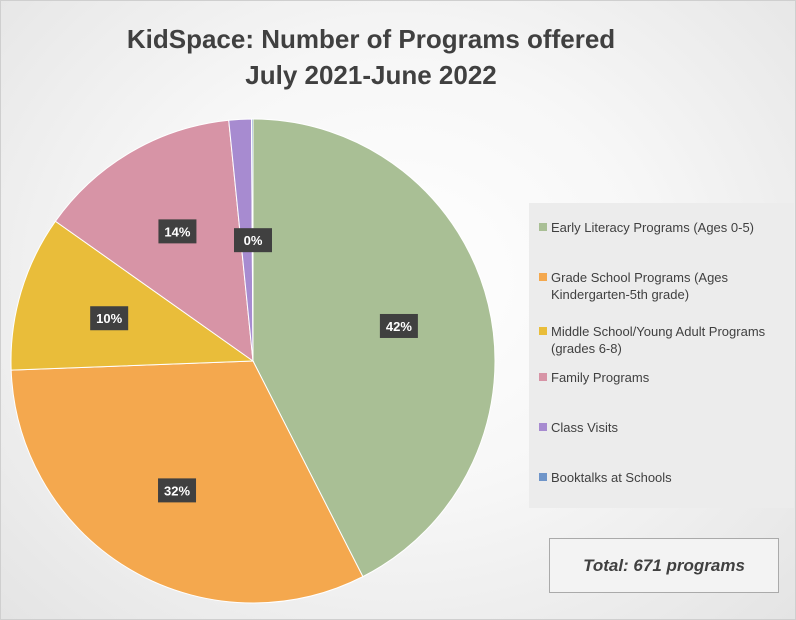 The image size is (796, 620). I want to click on data-label-text: 32%, so click(177, 490).